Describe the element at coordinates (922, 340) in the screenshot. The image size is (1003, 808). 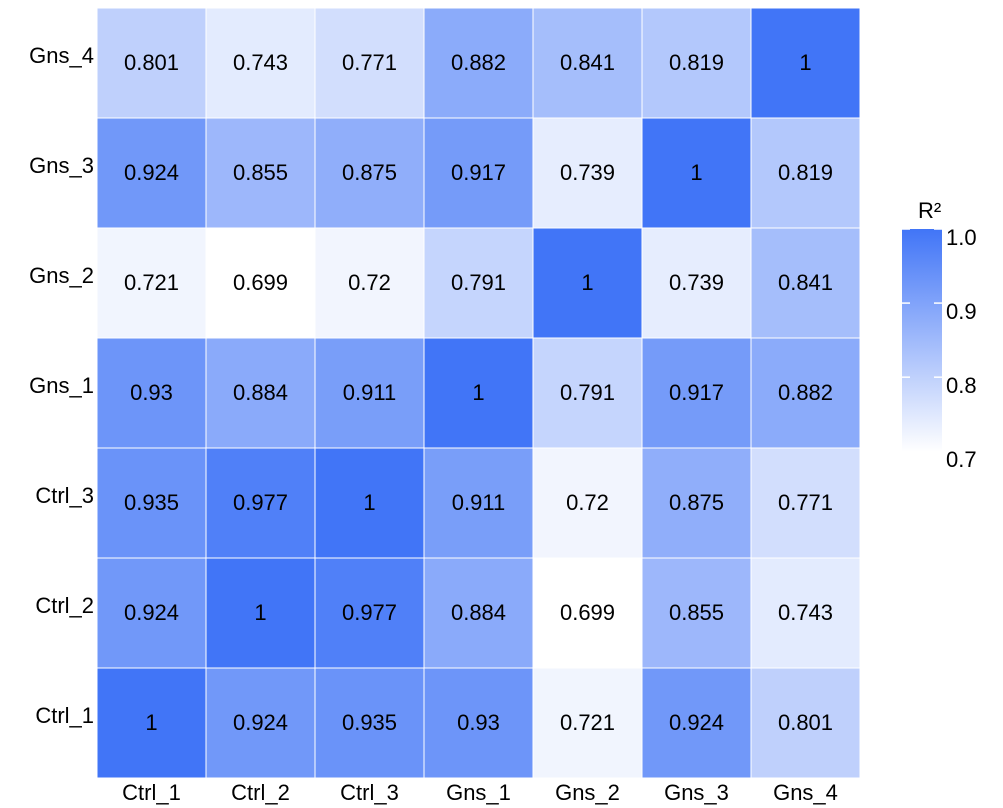
I see `colorbar` at that location.